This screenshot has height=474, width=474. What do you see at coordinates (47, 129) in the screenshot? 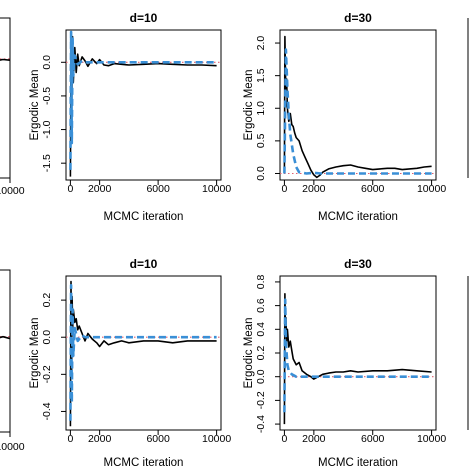
I see `y-tick-label: -1.0` at bounding box center [47, 129].